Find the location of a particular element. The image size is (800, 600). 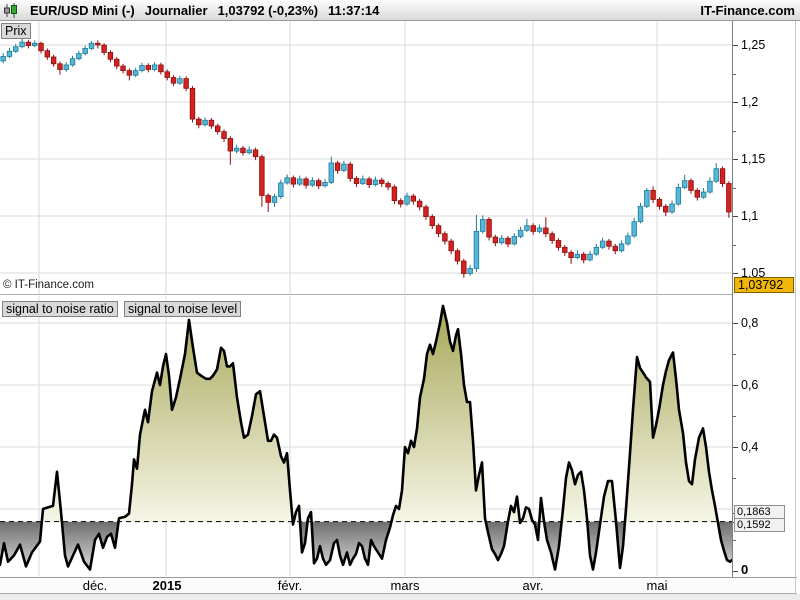

area-below-threshold is located at coordinates (366, 545).